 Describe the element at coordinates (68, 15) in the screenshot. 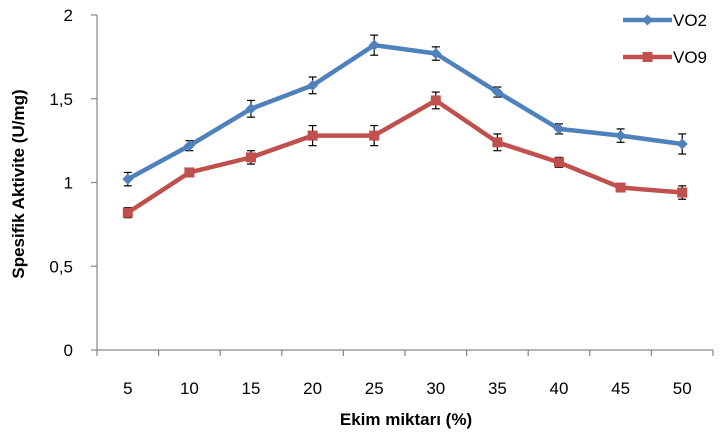

I see `y-tick-label: 2` at that location.